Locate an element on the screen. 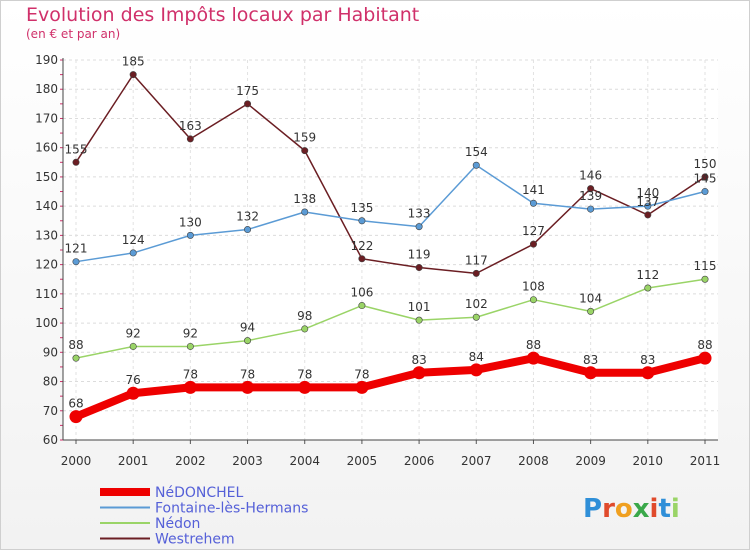 The width and height of the screenshot is (750, 550). data-label: 84 is located at coordinates (476, 357).